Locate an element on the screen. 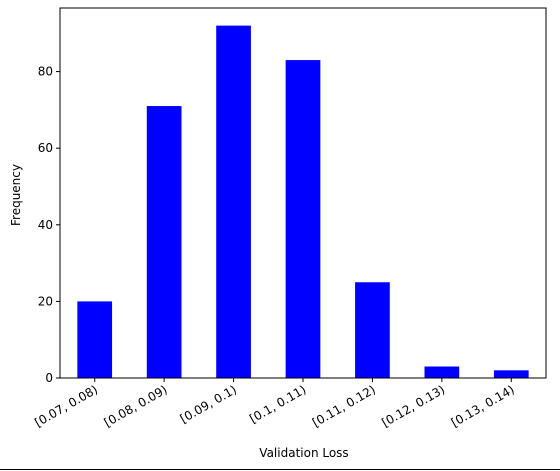 This screenshot has height=471, width=560. x-tick-label-0: [0.07, 0.08) is located at coordinates (66, 405).